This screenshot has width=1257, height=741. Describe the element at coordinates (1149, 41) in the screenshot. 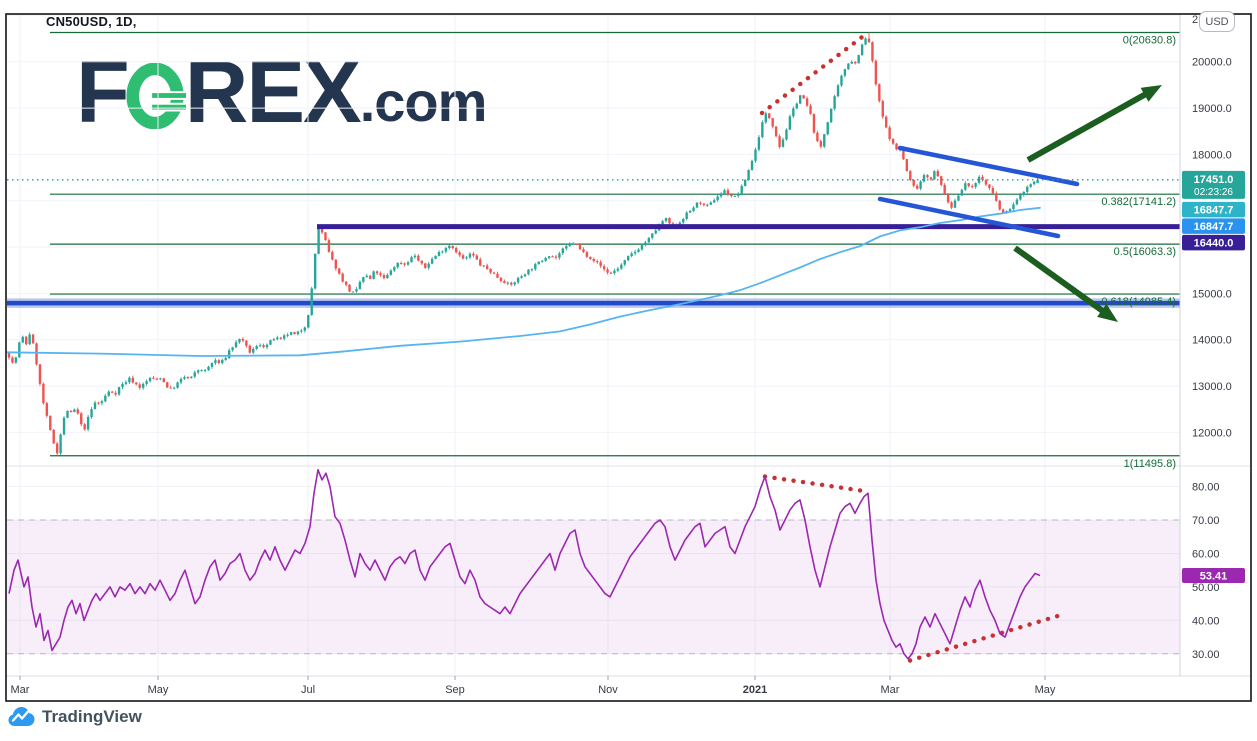

I see `svg-text: 0(20630.8)` at that location.